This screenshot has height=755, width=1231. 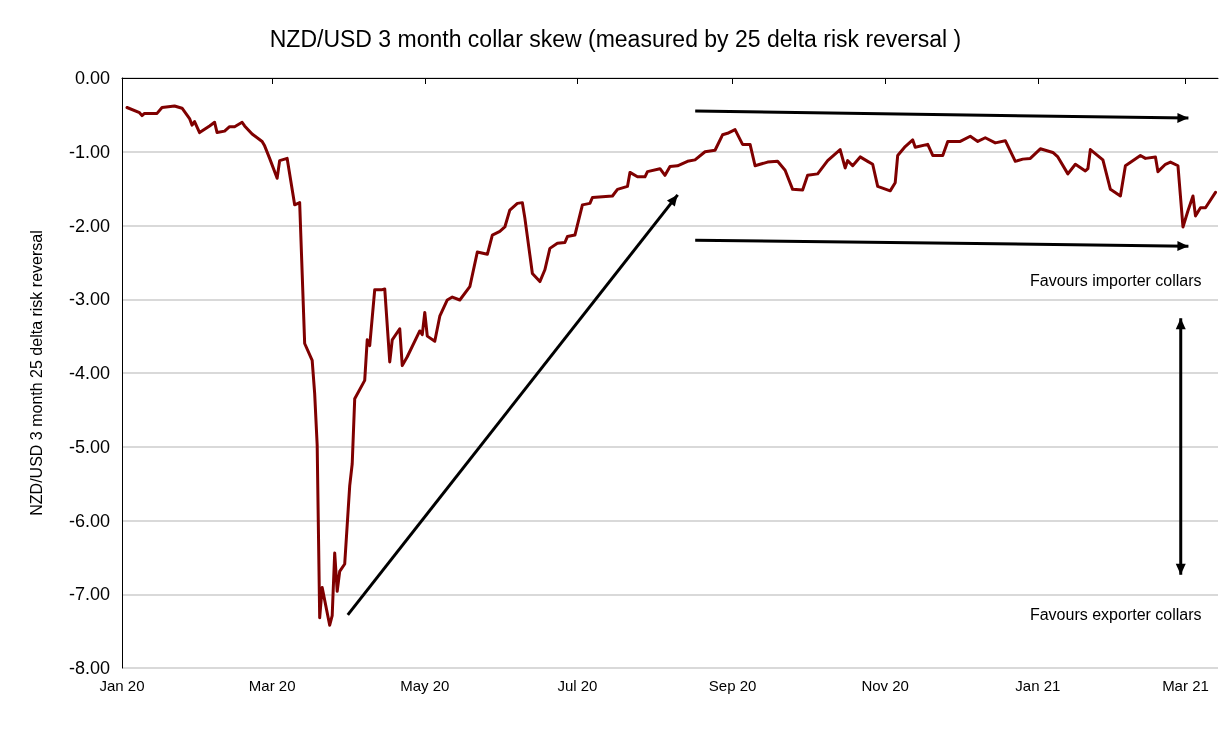 I want to click on x-tick-label: Mar 20, so click(x=272, y=685).